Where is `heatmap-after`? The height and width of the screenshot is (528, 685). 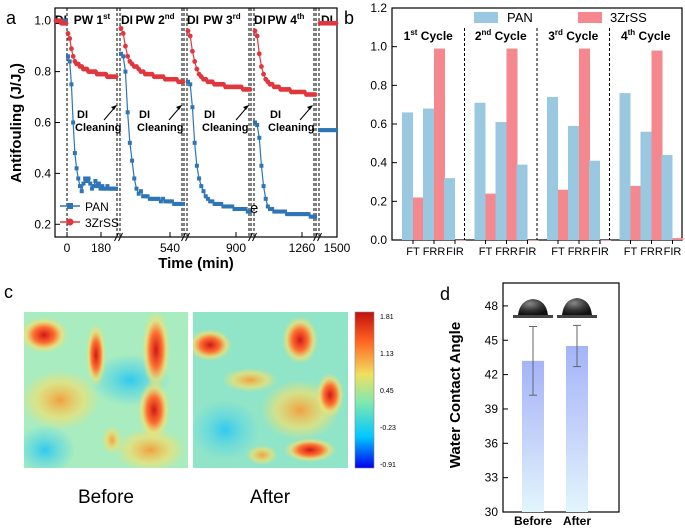 heatmap-after is located at coordinates (270, 390).